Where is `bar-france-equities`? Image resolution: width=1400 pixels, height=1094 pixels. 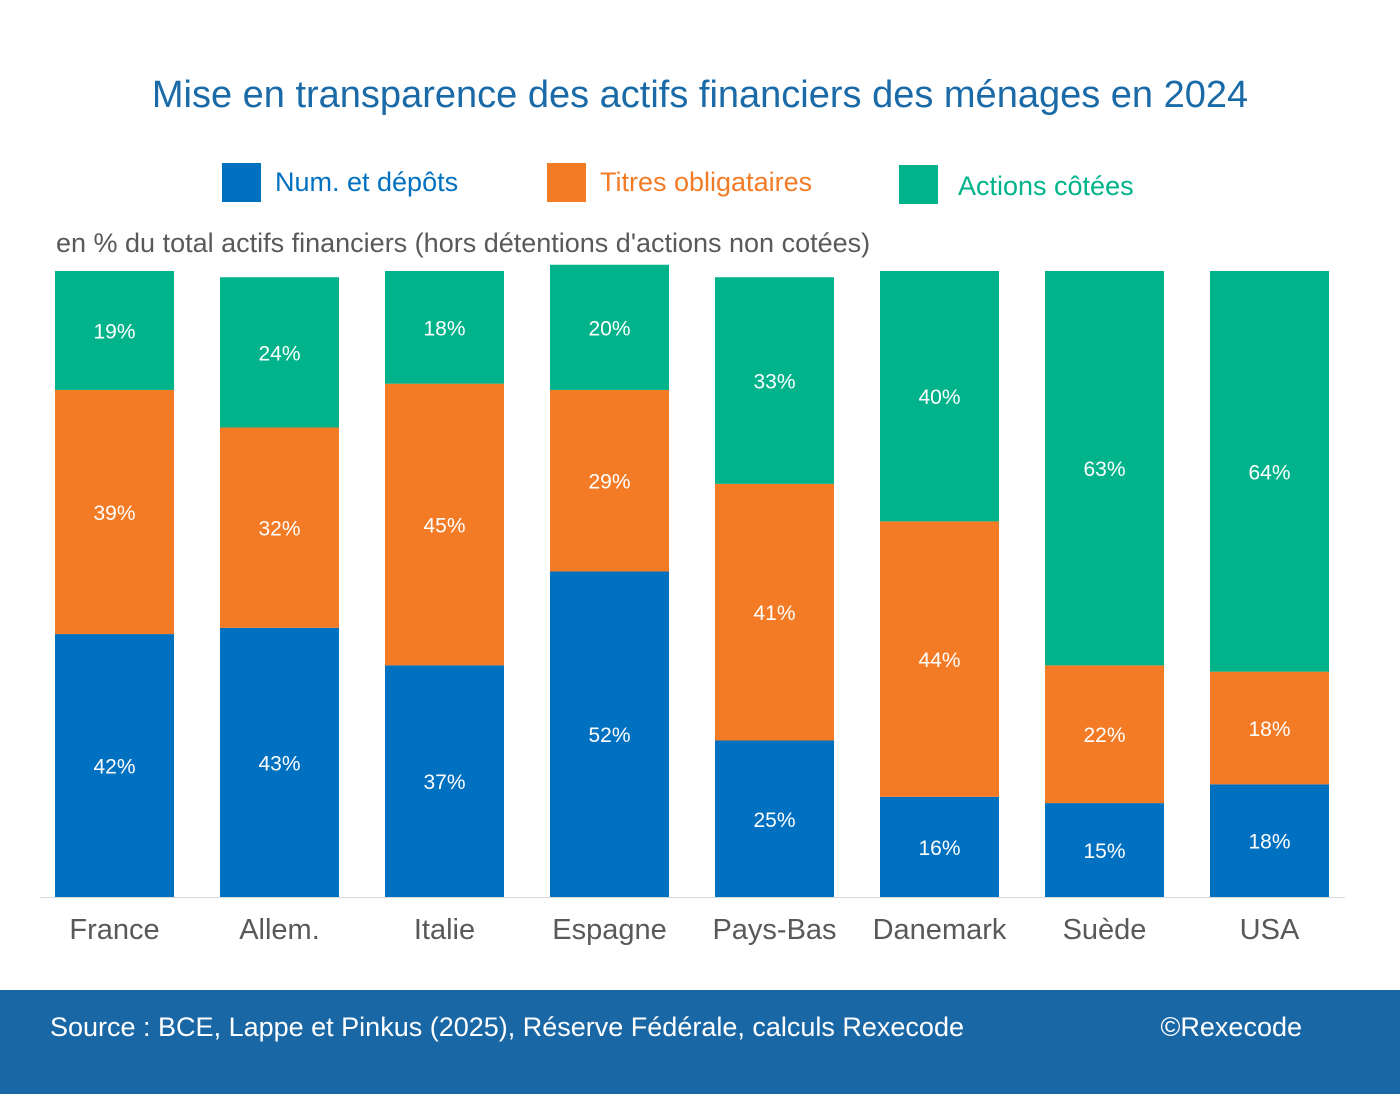
bar-france-equities is located at coordinates (114, 330).